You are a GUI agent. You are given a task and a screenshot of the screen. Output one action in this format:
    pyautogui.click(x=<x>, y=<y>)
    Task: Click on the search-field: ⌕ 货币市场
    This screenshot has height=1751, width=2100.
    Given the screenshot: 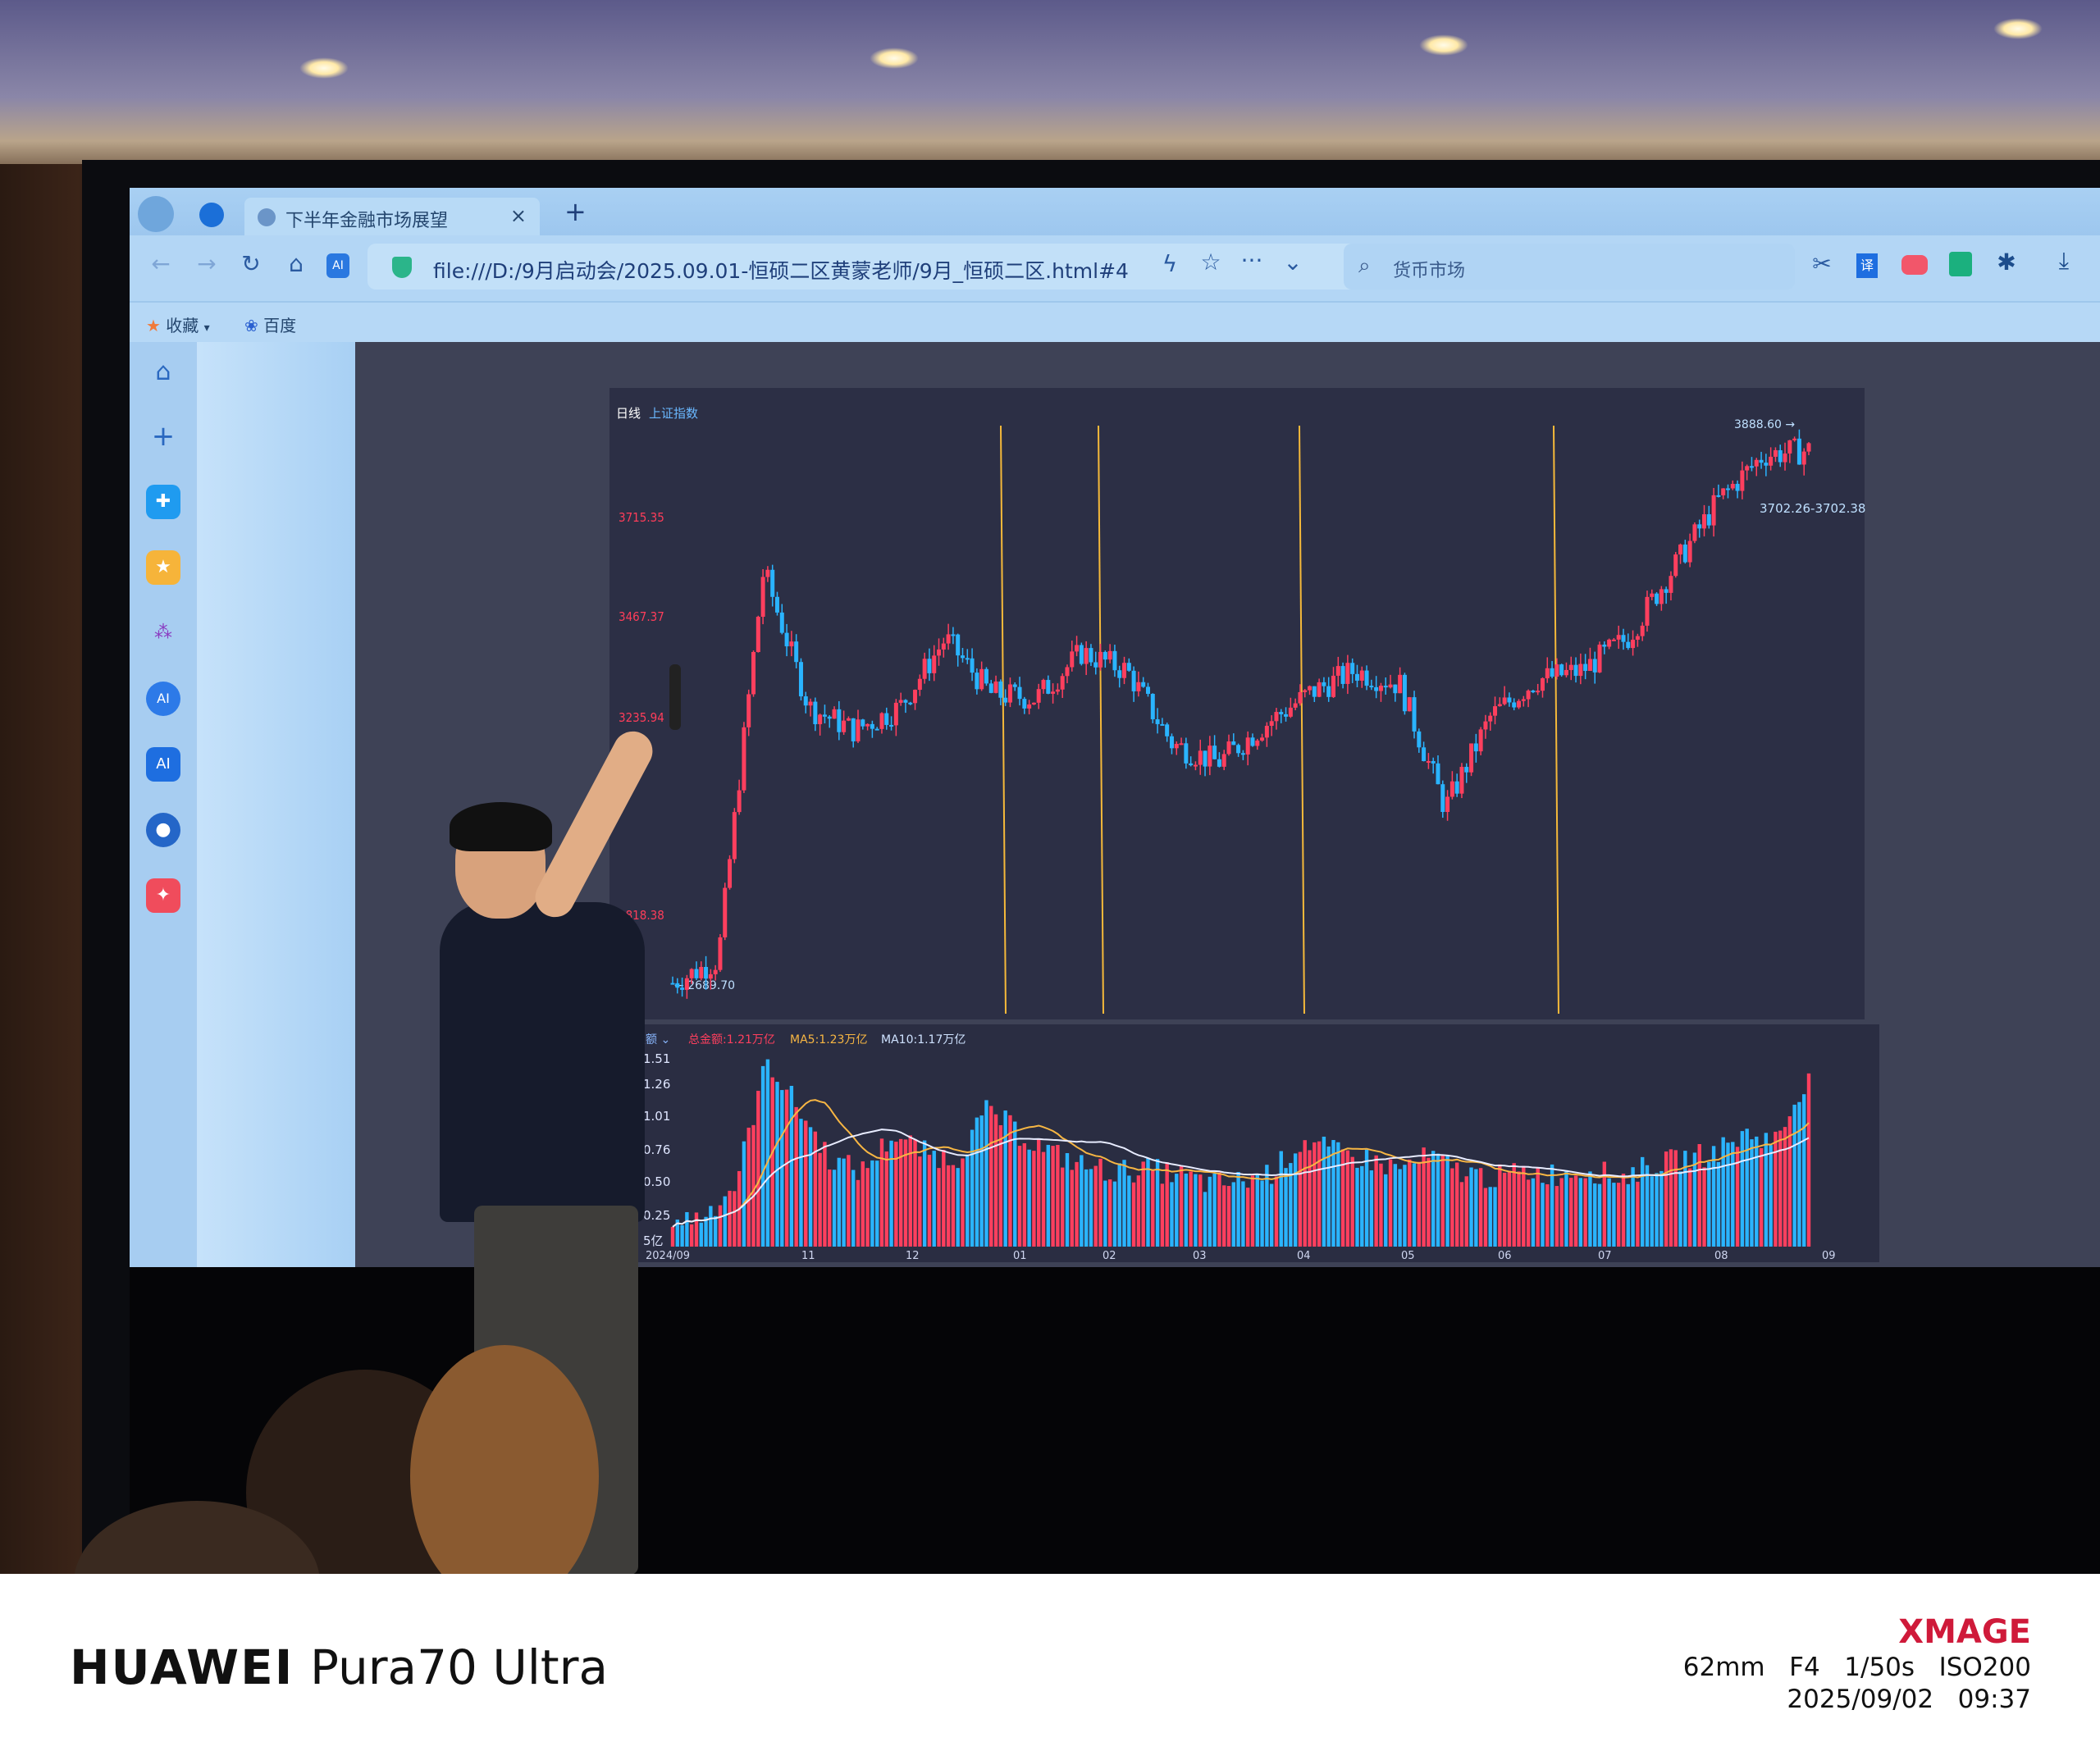 What is the action you would take?
    pyautogui.click(x=1570, y=267)
    